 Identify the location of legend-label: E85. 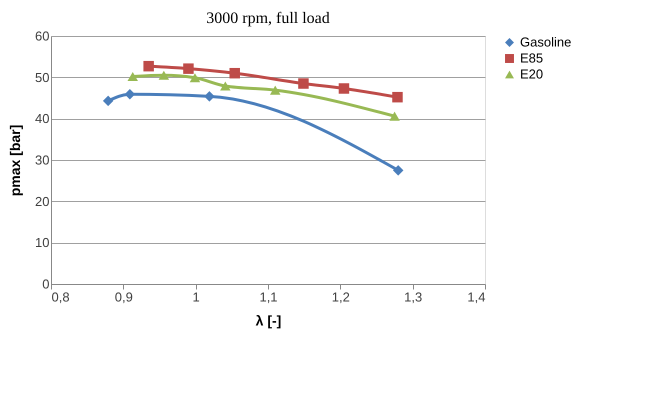
(532, 58).